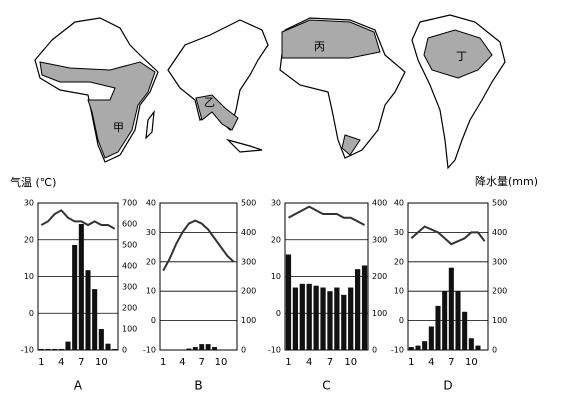 This screenshot has height=403, width=564. What do you see at coordinates (342, 88) in the screenshot?
I see `map-africa-2: 丙` at bounding box center [342, 88].